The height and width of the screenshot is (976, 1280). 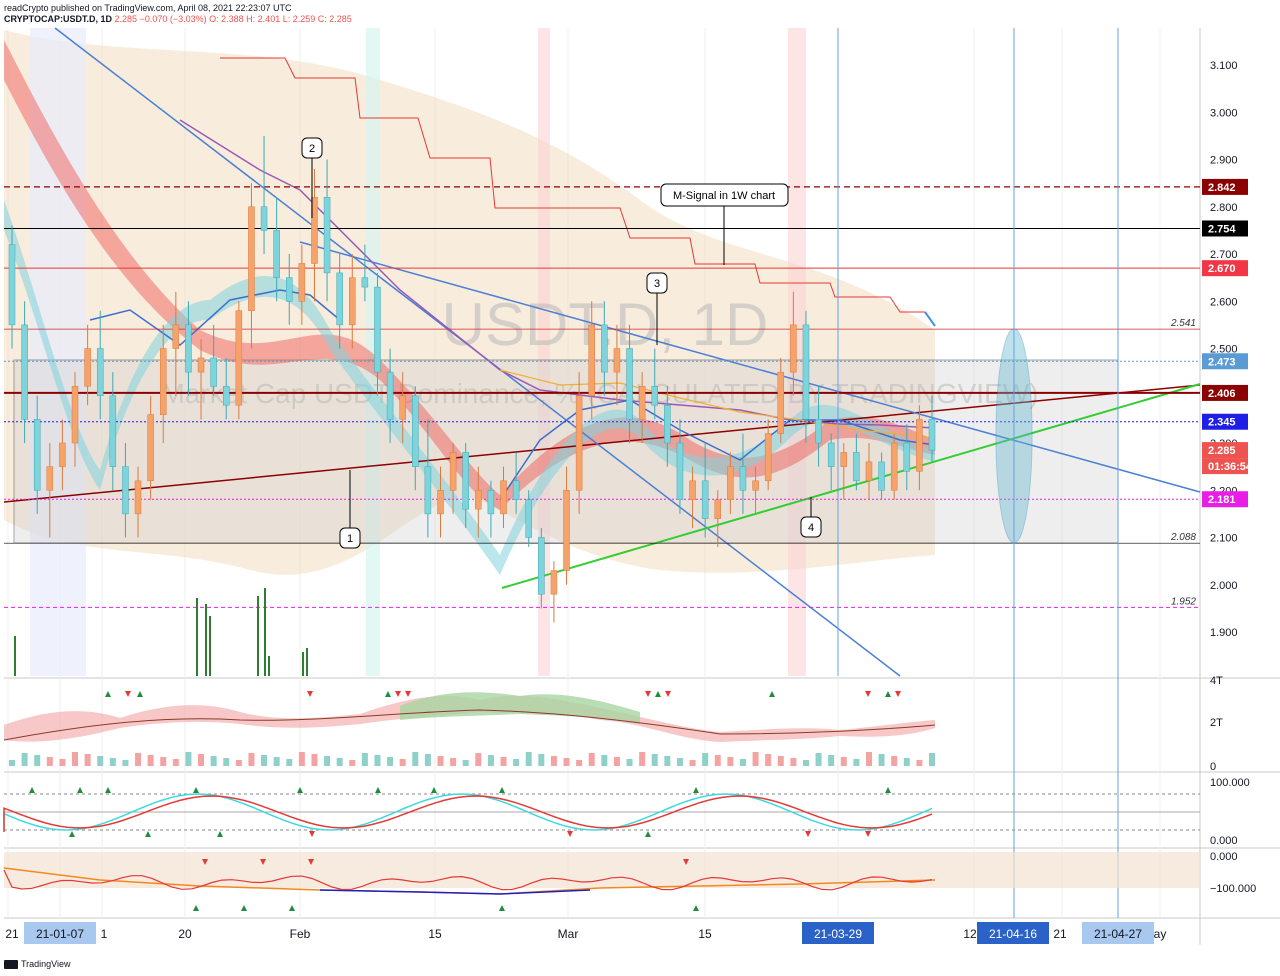 I want to click on panel-2-tick: 4T, so click(x=1216, y=681).